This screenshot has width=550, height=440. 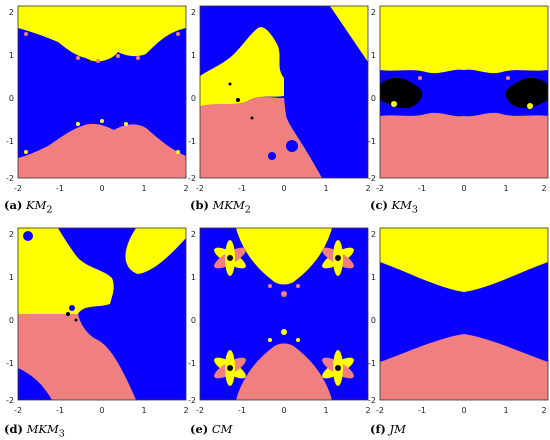 What do you see at coordinates (102, 314) in the screenshot?
I see `plot-frame-d` at bounding box center [102, 314].